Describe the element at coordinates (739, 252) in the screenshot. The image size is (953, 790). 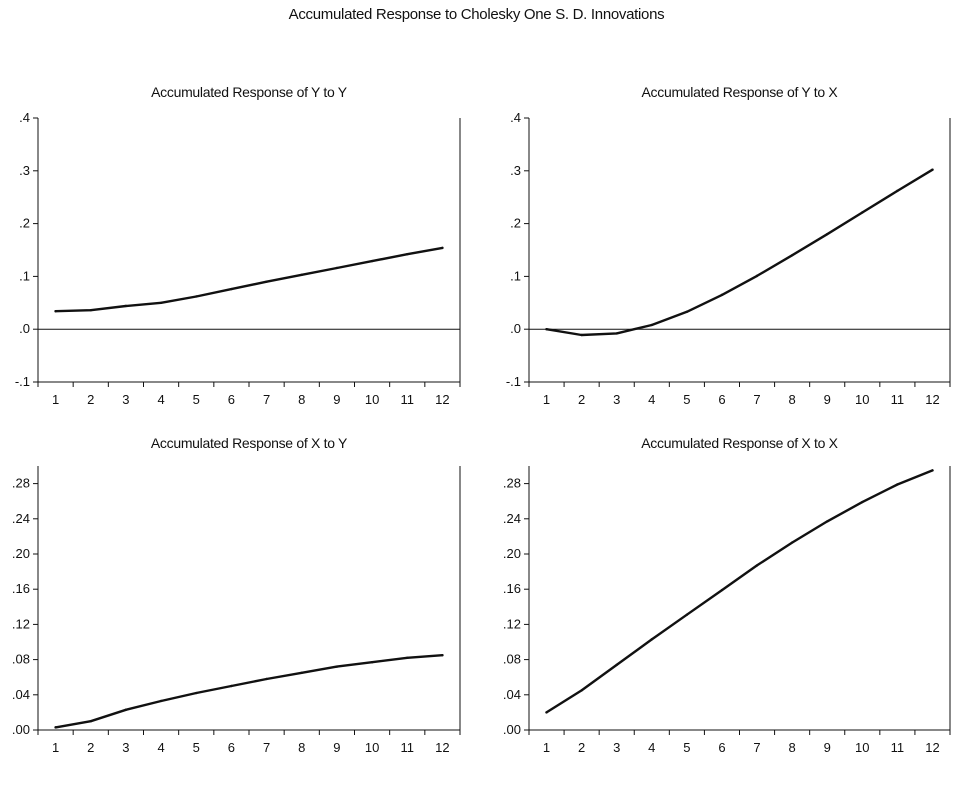
I see `chart-2-series-line` at that location.